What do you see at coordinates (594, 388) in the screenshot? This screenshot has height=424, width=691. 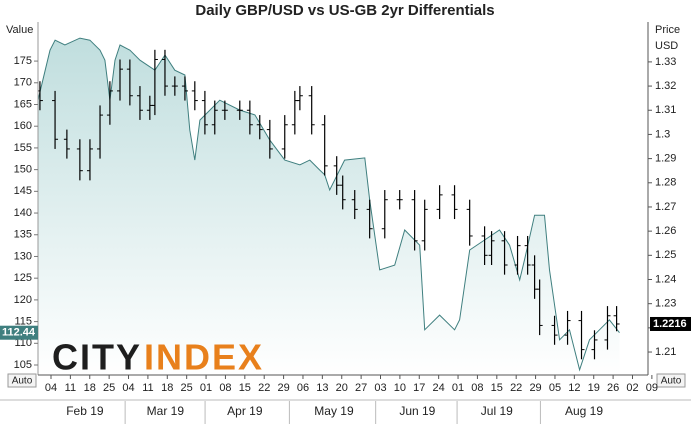 I see `x-tick-label: 19` at bounding box center [594, 388].